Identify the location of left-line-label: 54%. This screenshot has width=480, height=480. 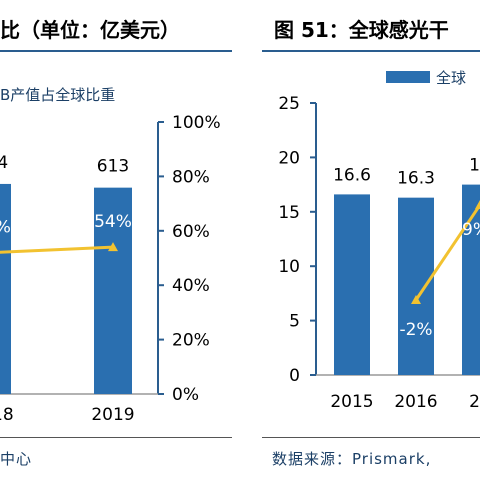
(113, 222).